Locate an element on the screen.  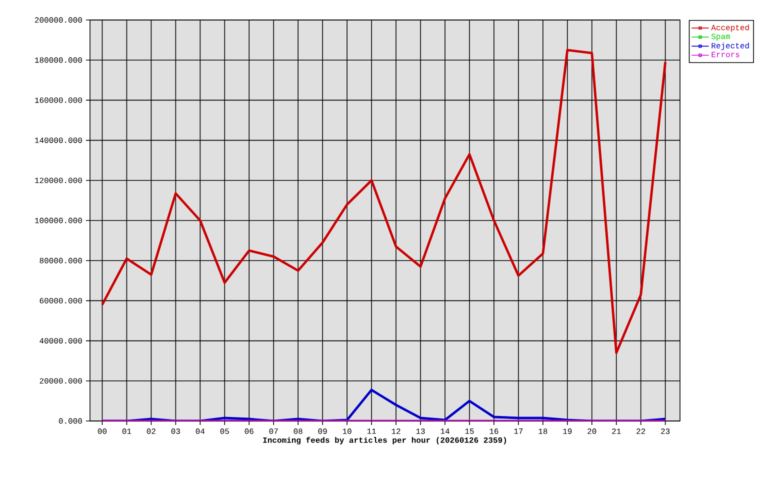
x-tick-label: 06 is located at coordinates (249, 431).